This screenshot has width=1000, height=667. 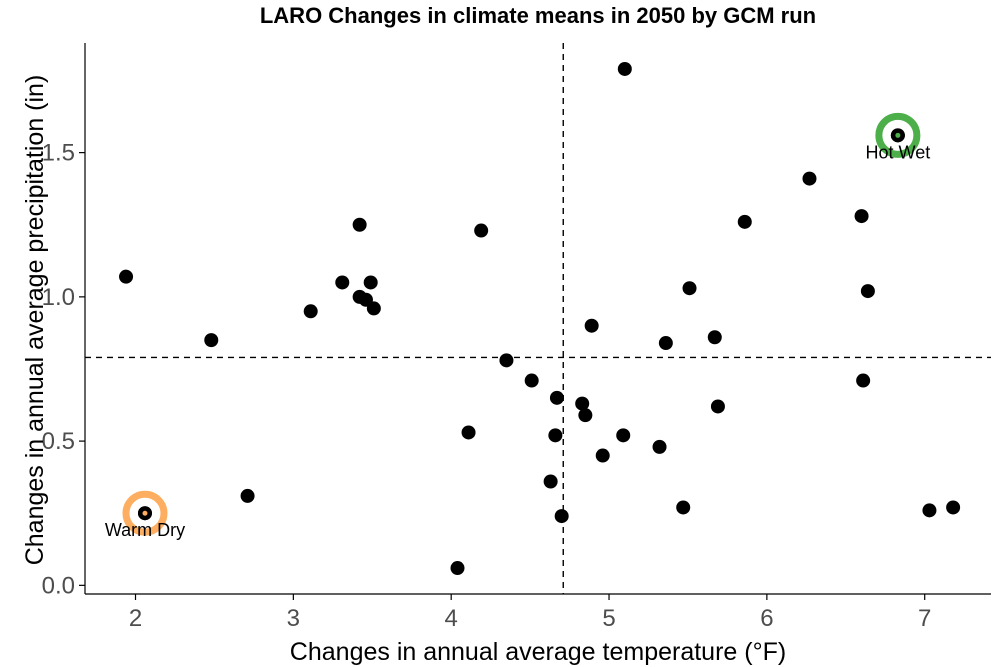 I want to click on y-tick-label: 1.0, so click(x=58, y=297).